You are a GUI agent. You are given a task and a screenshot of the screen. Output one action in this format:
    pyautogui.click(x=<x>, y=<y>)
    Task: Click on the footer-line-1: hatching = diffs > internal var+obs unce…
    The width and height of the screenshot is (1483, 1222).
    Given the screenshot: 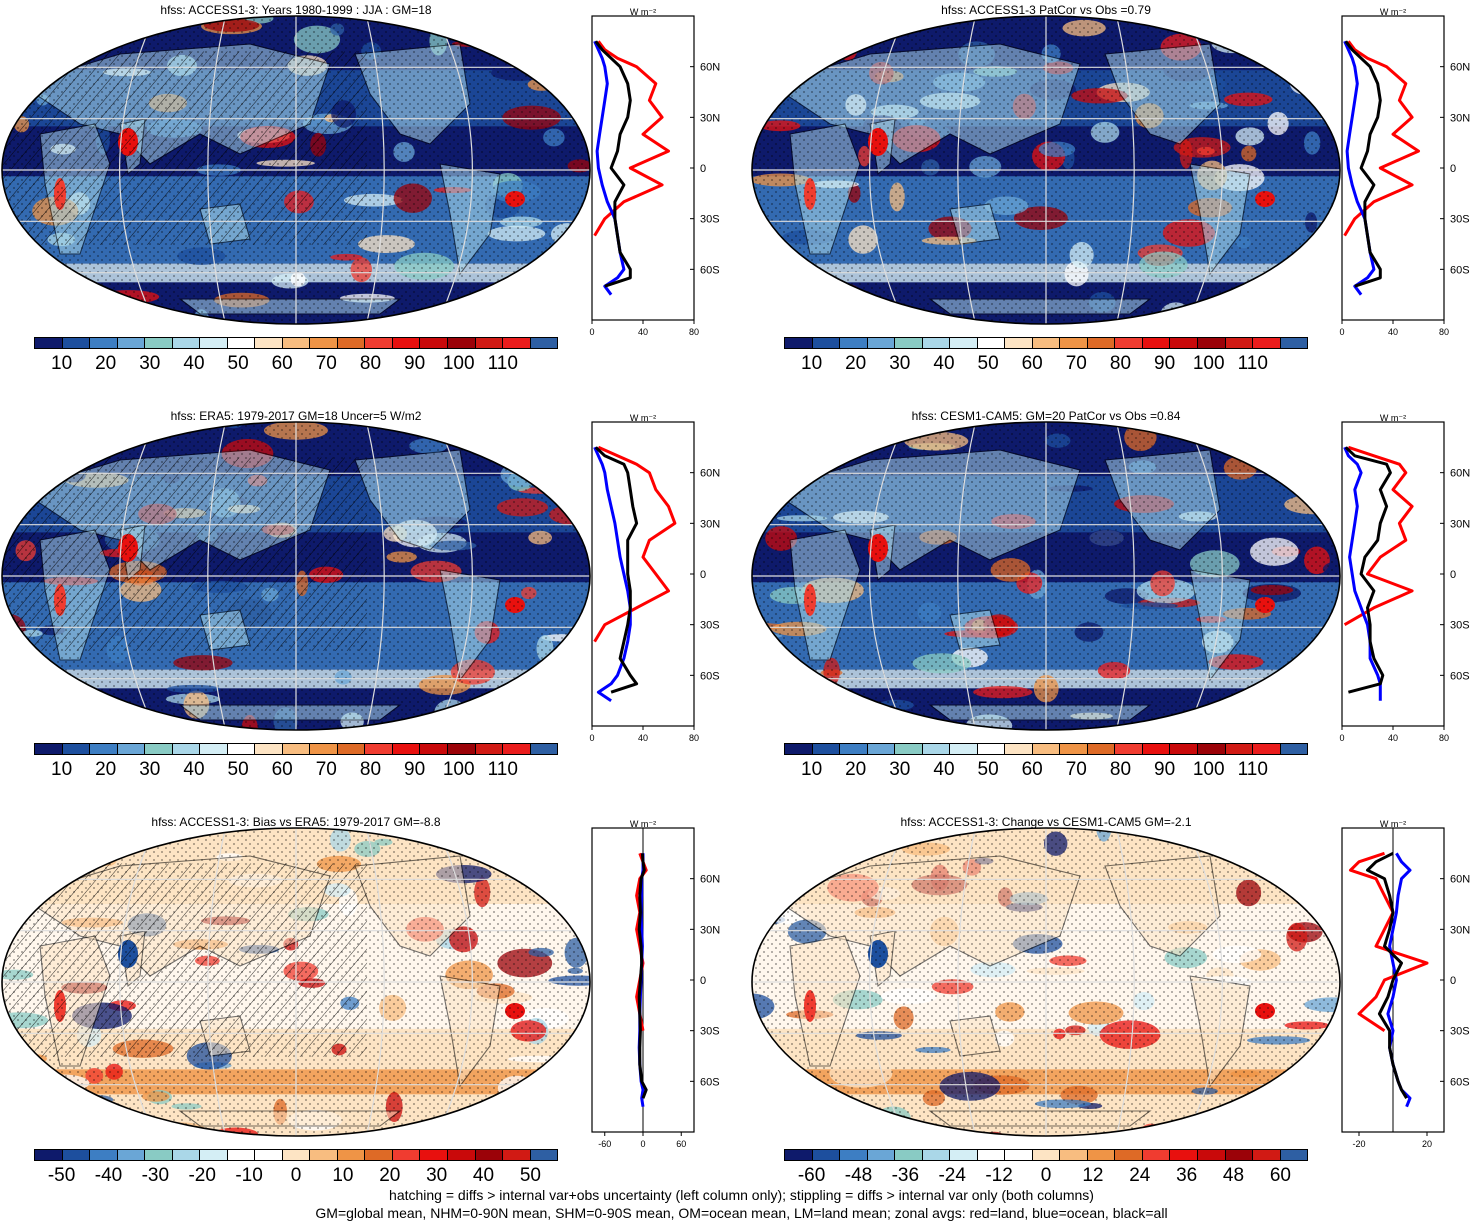 What is the action you would take?
    pyautogui.click(x=741, y=1195)
    